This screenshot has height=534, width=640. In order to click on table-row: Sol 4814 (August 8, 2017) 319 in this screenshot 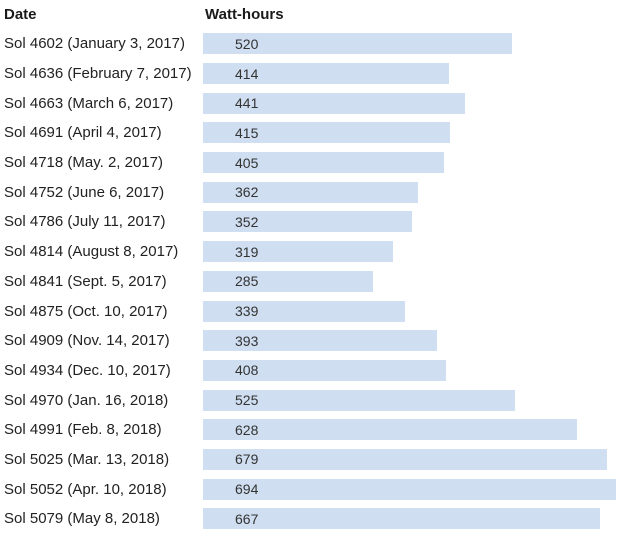, I will do `click(320, 252)`.